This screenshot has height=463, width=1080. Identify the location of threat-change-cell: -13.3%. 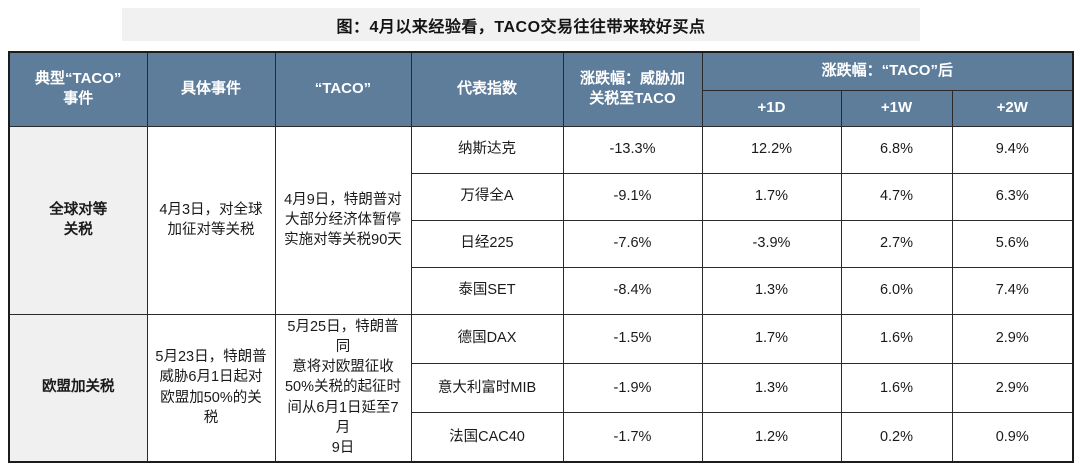
(632, 149).